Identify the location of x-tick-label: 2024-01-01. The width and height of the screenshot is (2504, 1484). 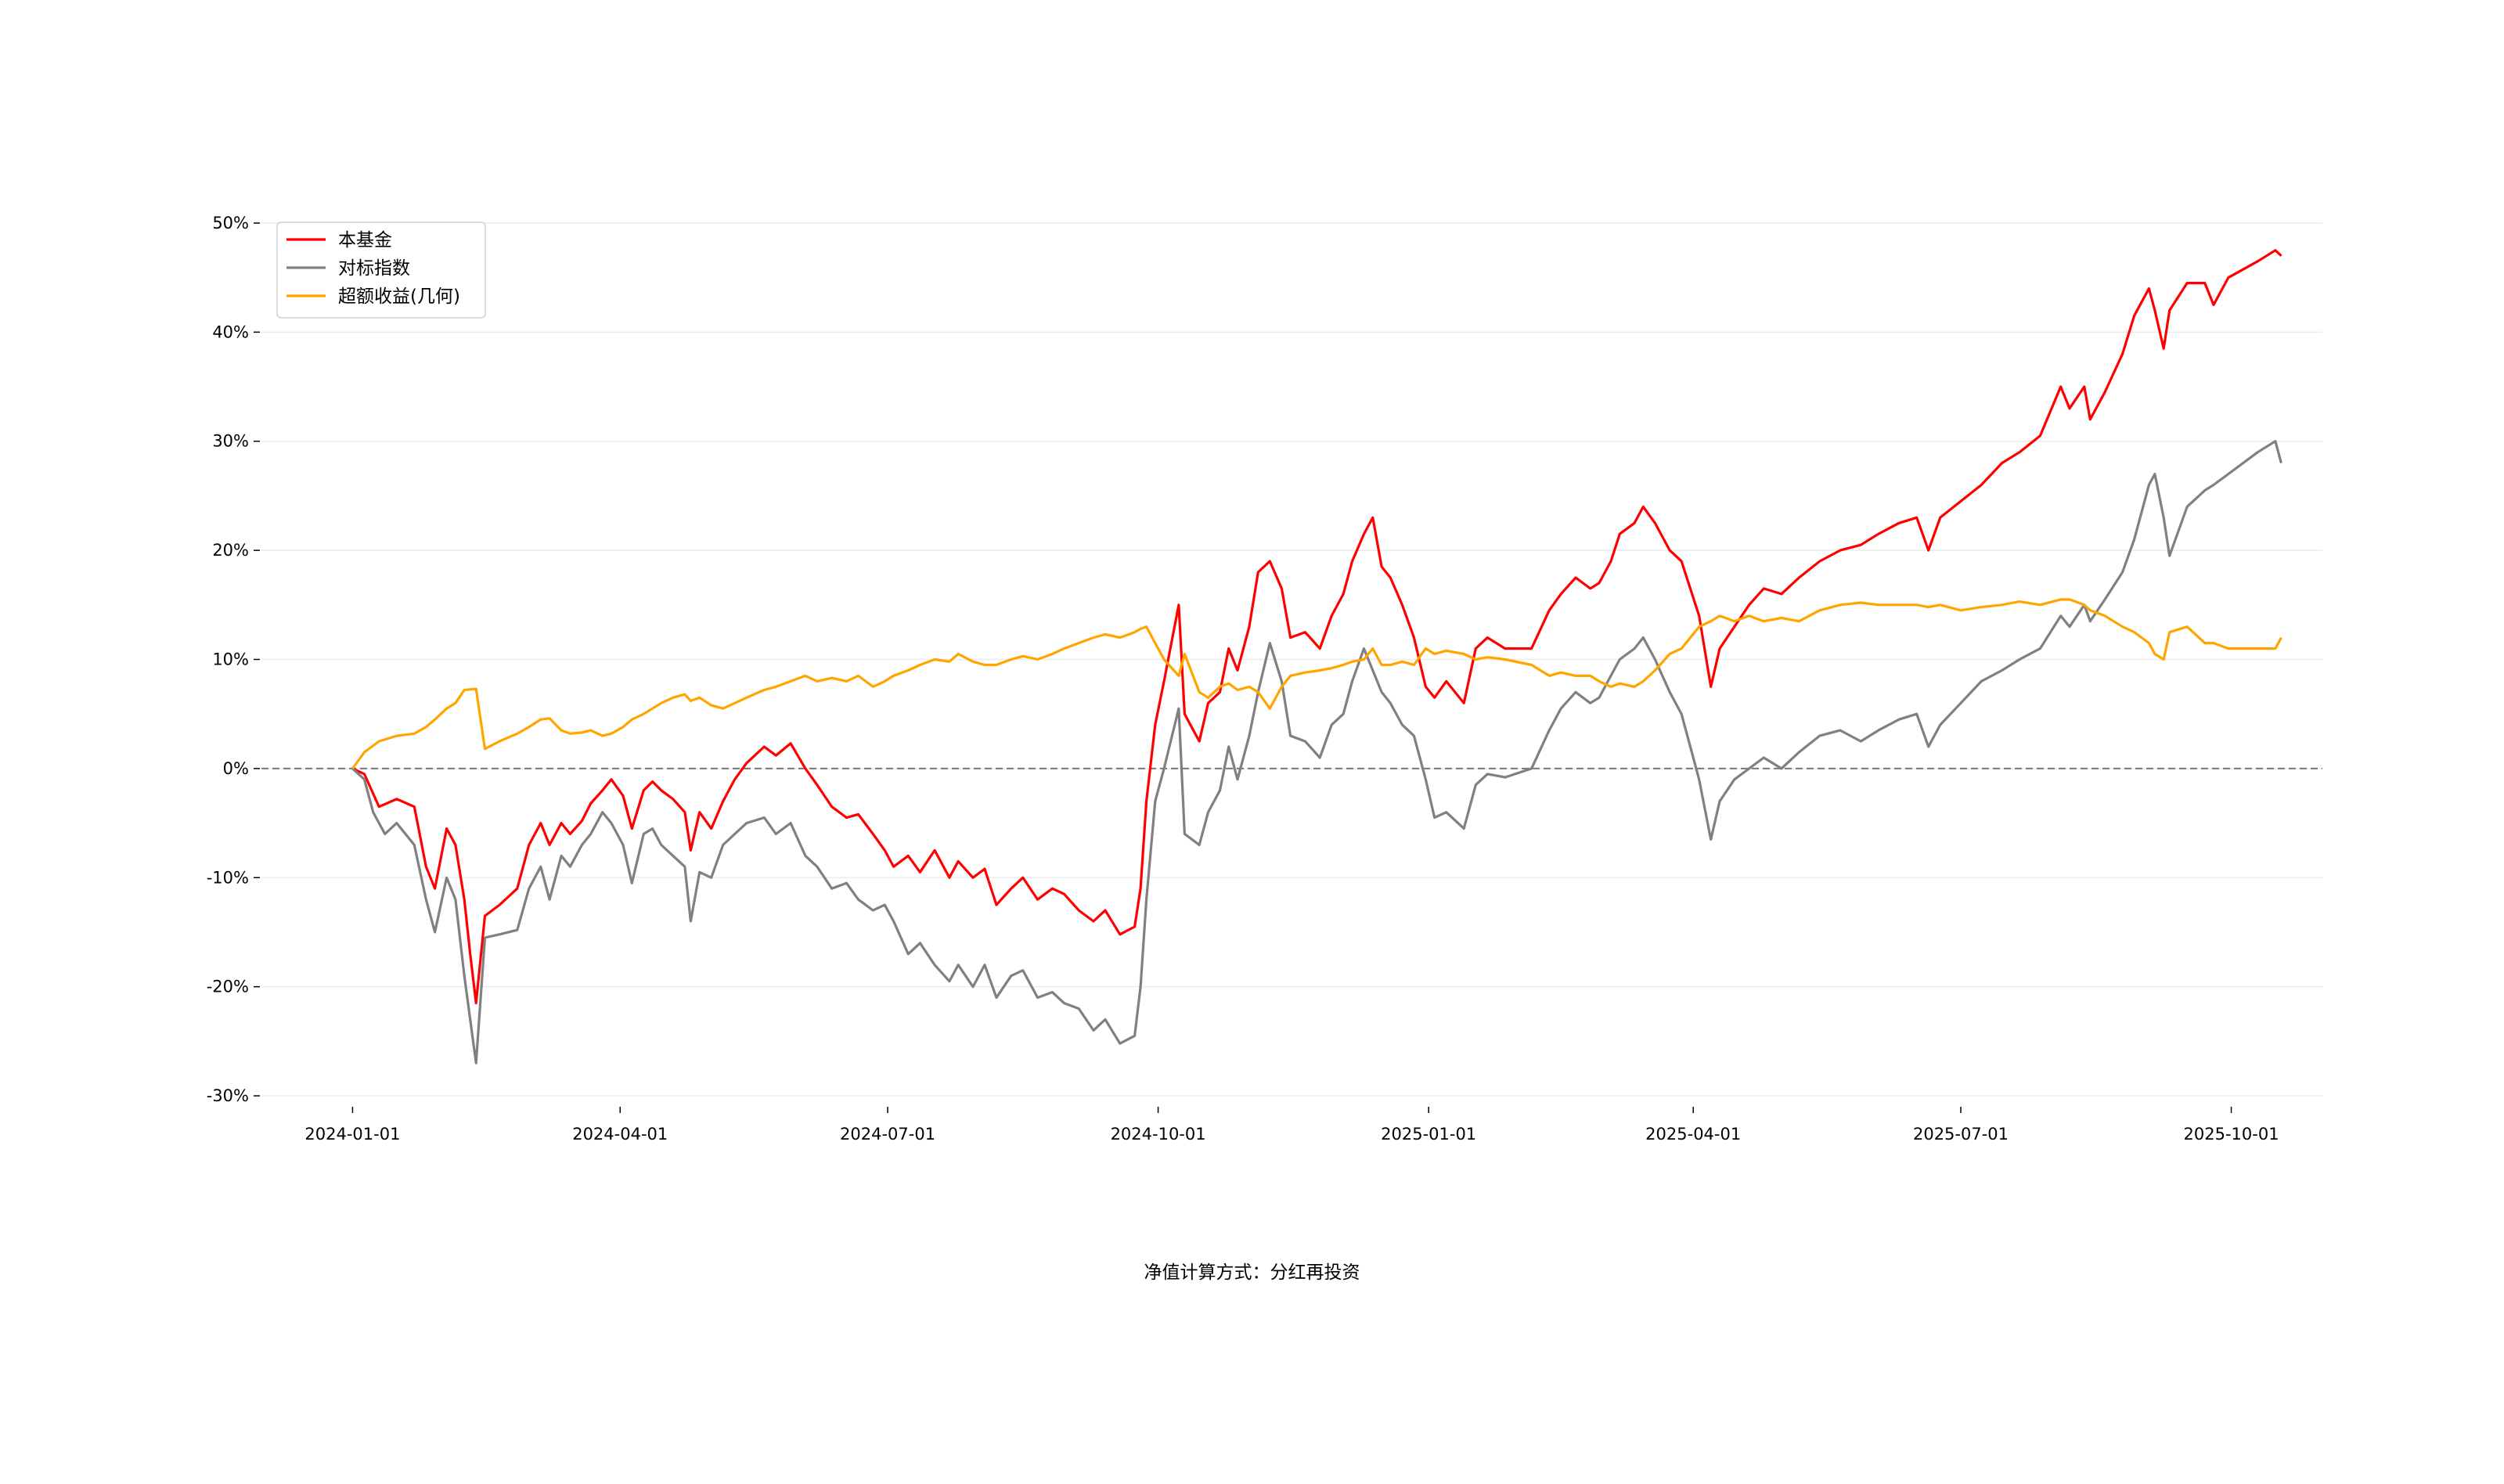
(352, 1134).